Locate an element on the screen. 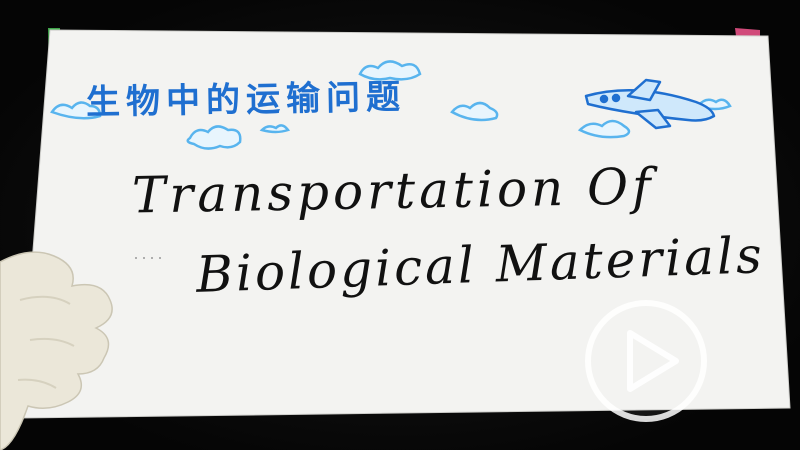  english-title-line-1: Transportation Of is located at coordinates (393, 191).